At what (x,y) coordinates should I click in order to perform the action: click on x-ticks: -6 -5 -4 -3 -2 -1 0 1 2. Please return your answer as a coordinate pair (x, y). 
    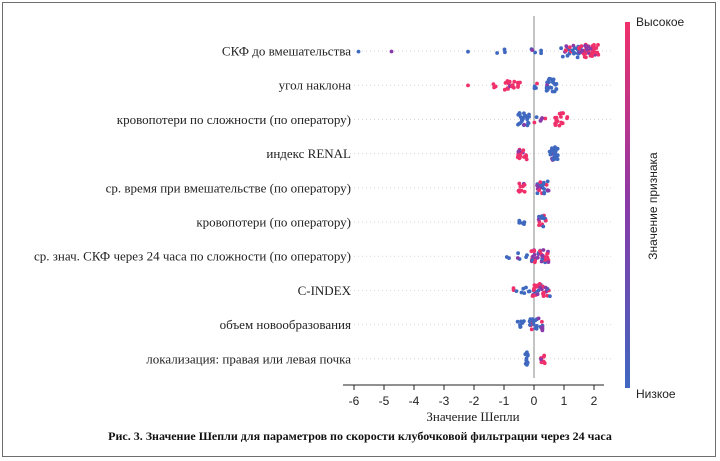
    Looking at the image, I should click on (473, 396).